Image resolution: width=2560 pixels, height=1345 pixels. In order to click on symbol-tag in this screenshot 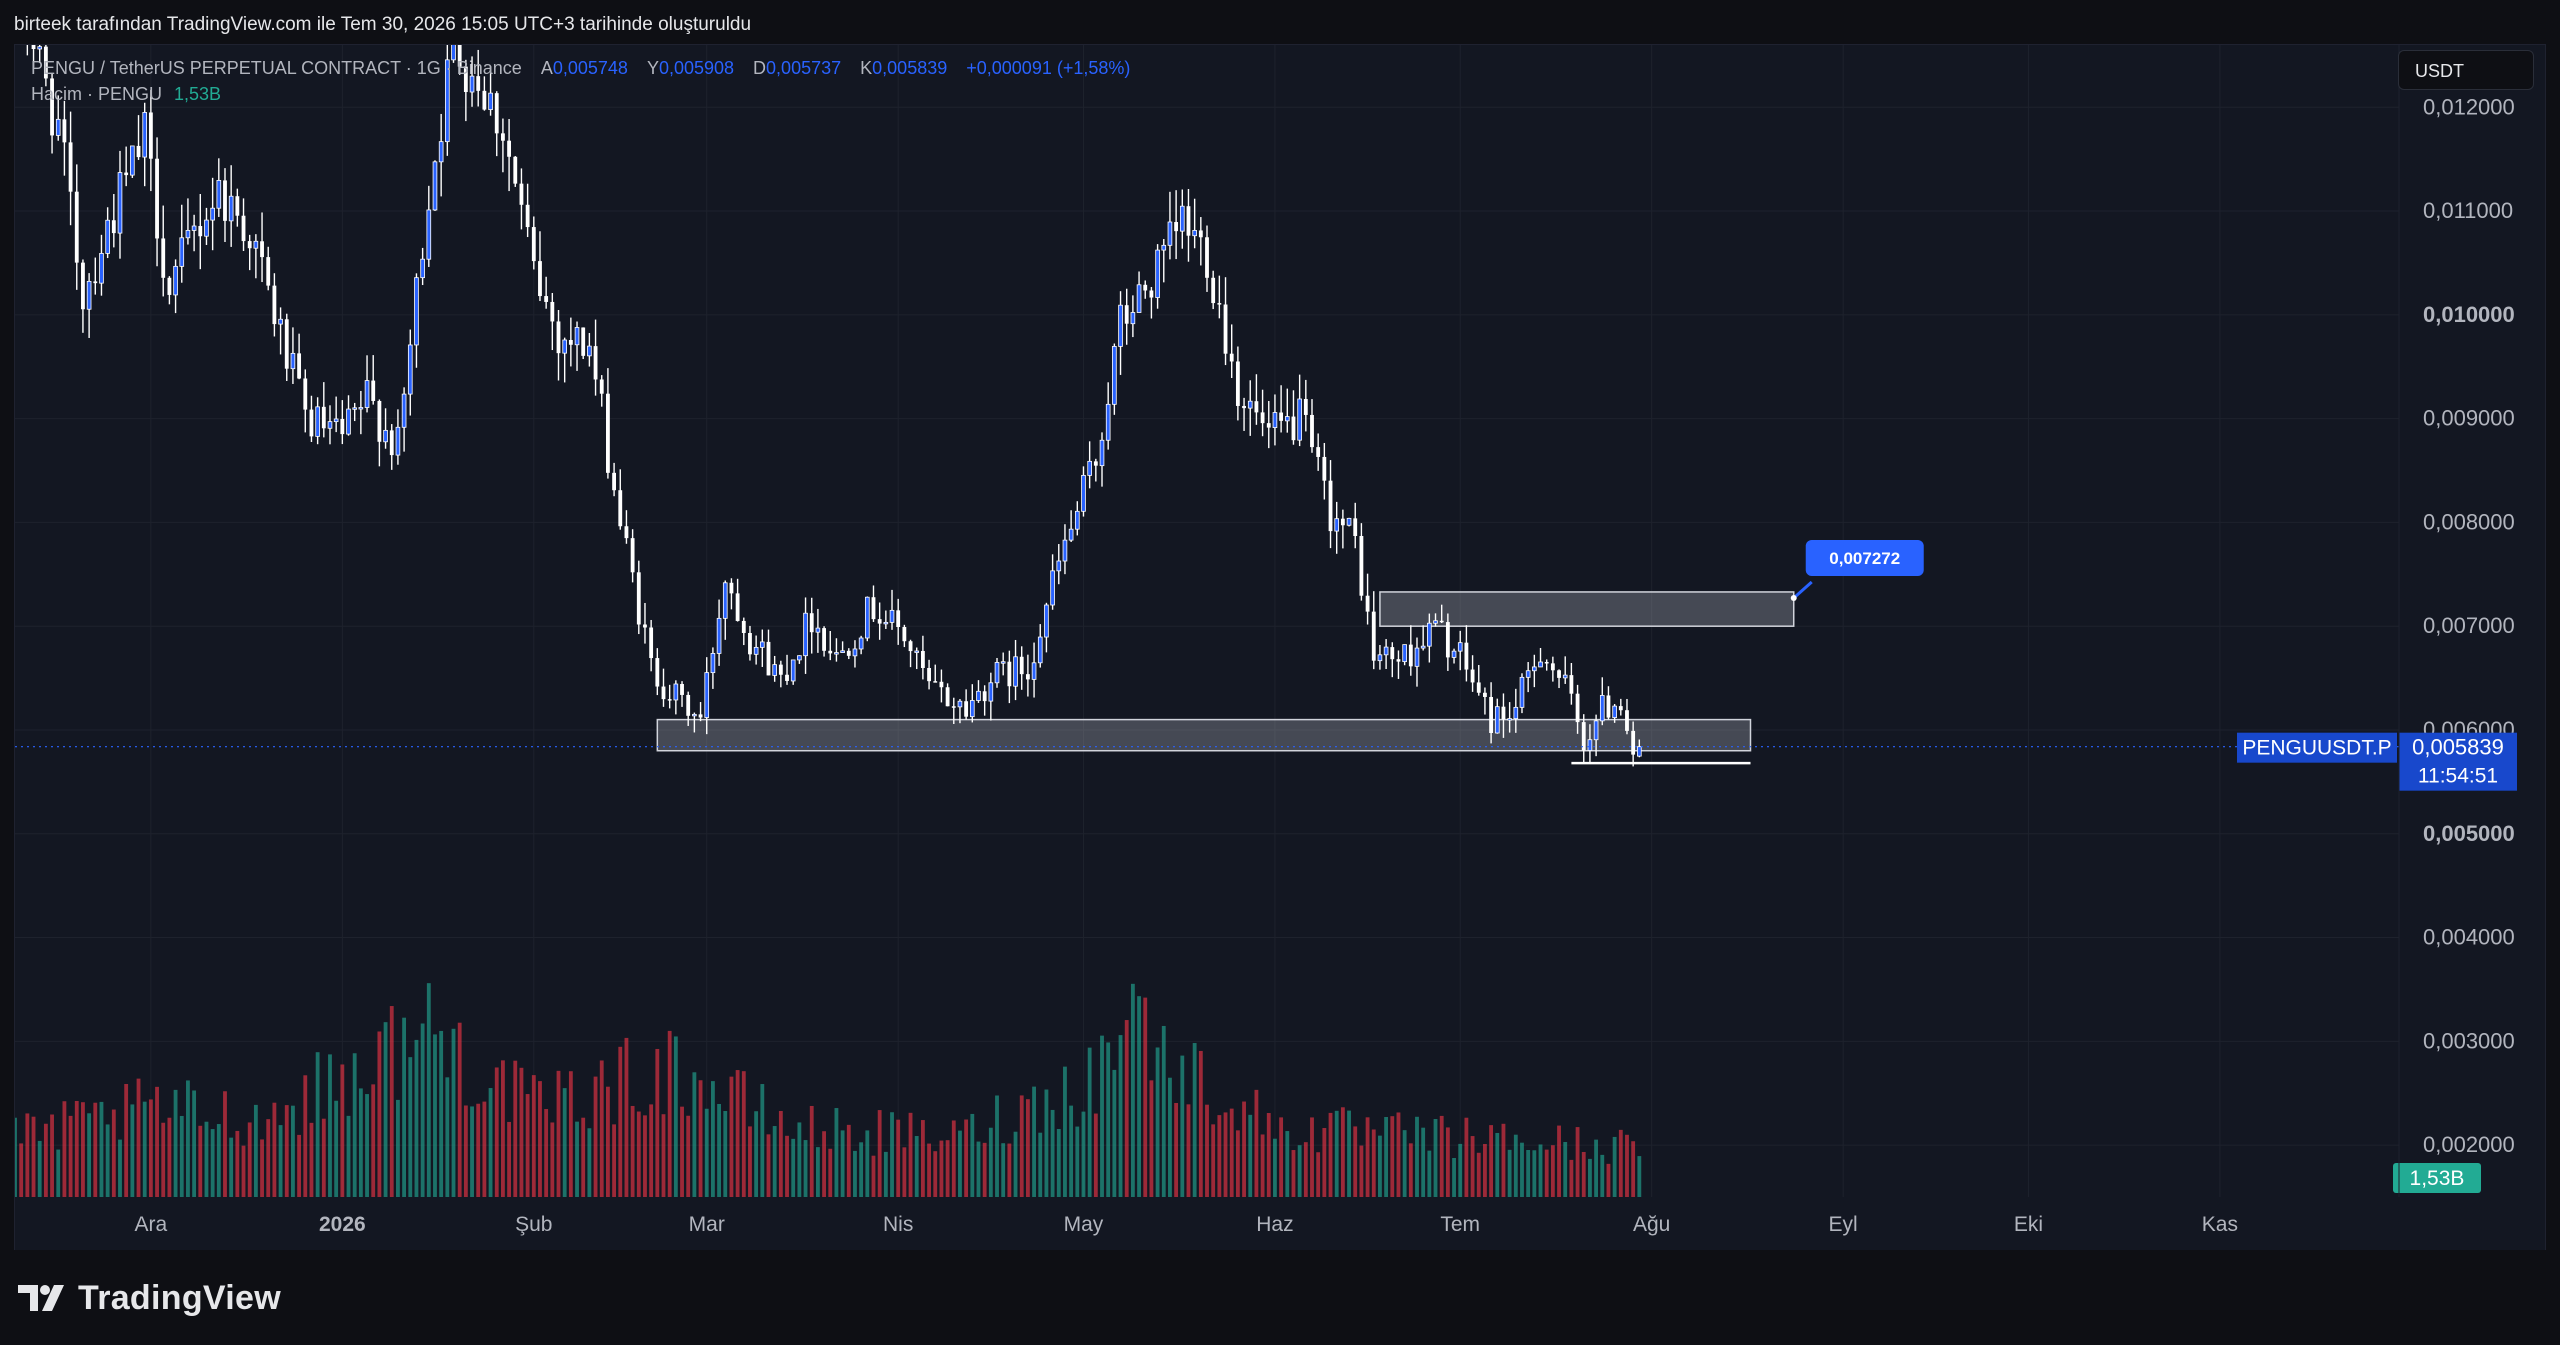, I will do `click(2317, 747)`.